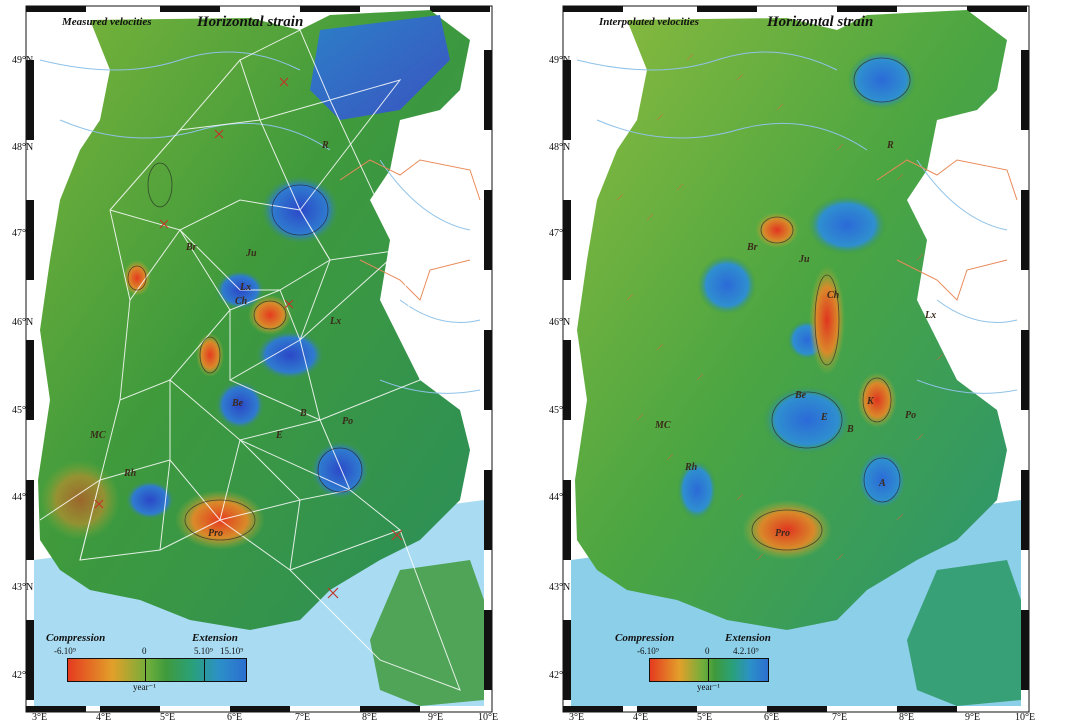 The image size is (1073, 724). What do you see at coordinates (250, 22) in the screenshot?
I see `left-title: Horizontal strain` at bounding box center [250, 22].